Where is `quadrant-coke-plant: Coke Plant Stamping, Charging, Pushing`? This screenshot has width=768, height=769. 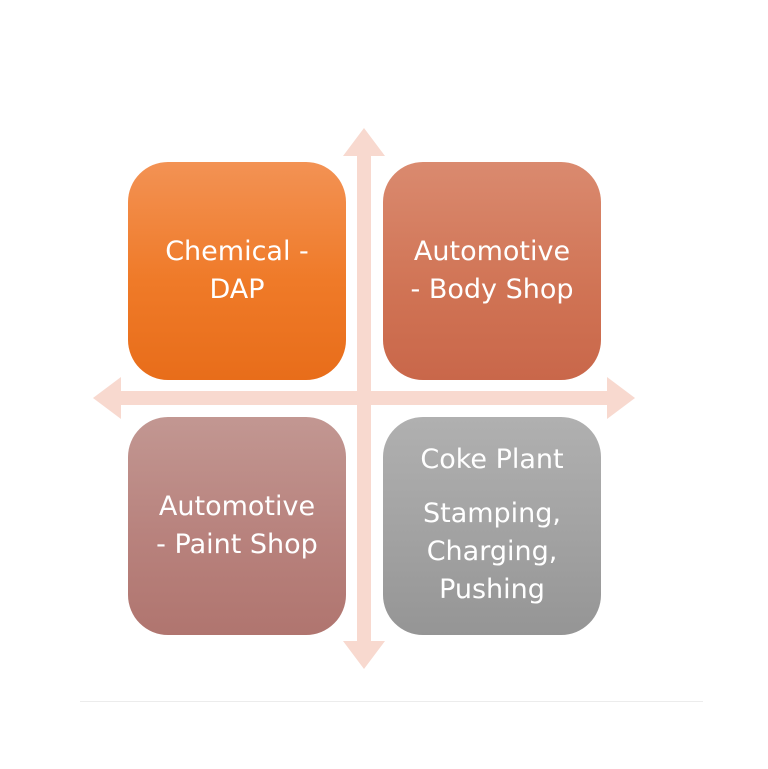 quadrant-coke-plant: Coke Plant Stamping, Charging, Pushing is located at coordinates (492, 526).